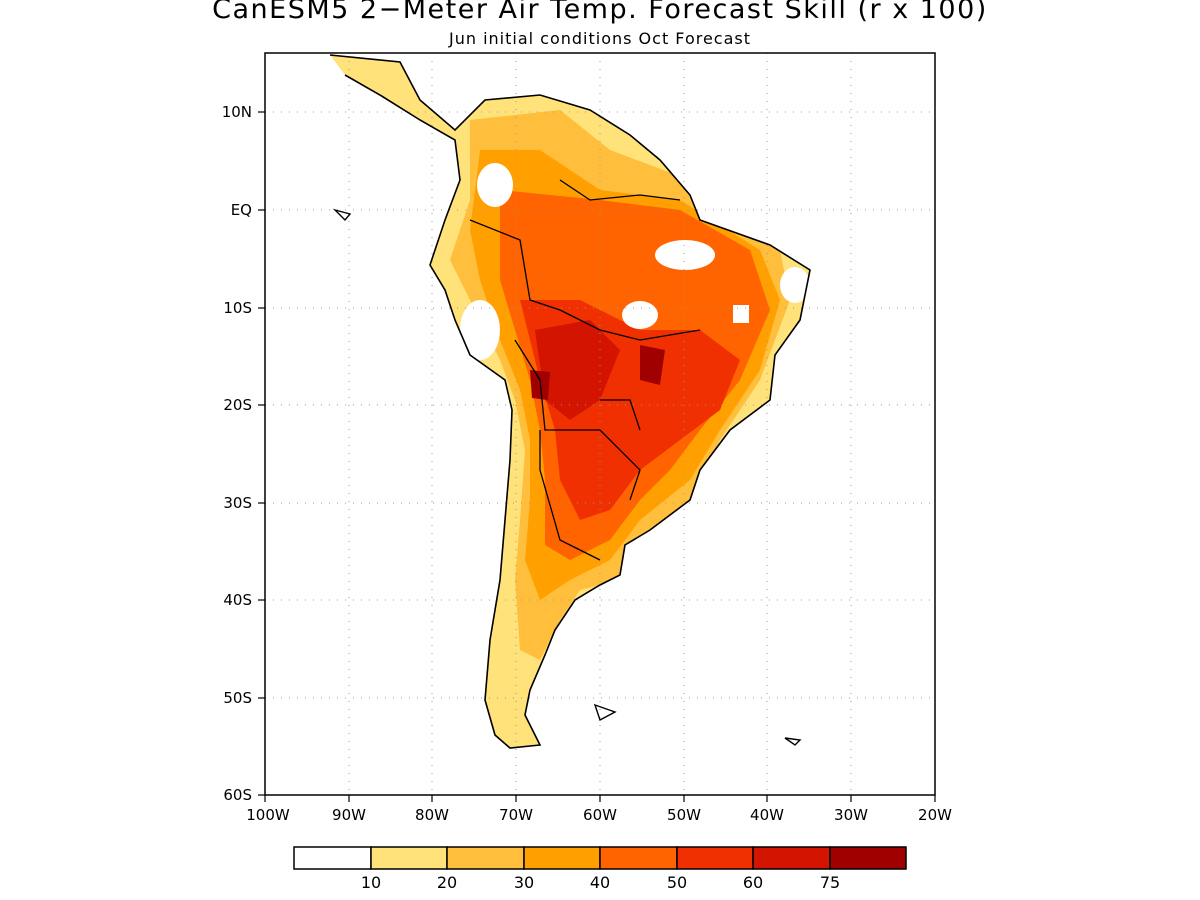  I want to click on colorbar-label: 40, so click(600, 882).